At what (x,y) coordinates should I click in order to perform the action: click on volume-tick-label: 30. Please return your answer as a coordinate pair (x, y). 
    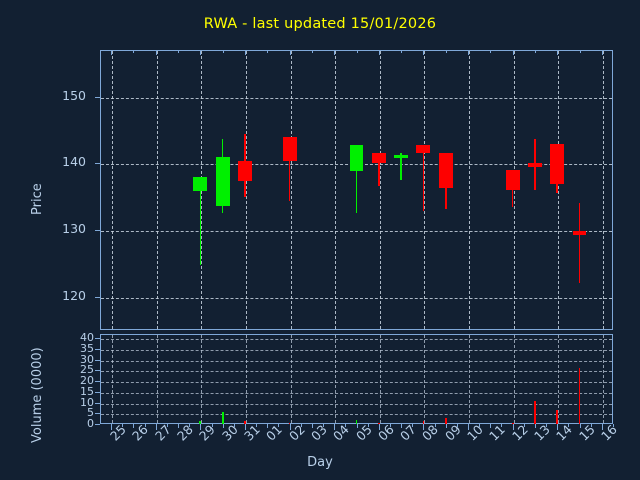
    Looking at the image, I should click on (87, 359).